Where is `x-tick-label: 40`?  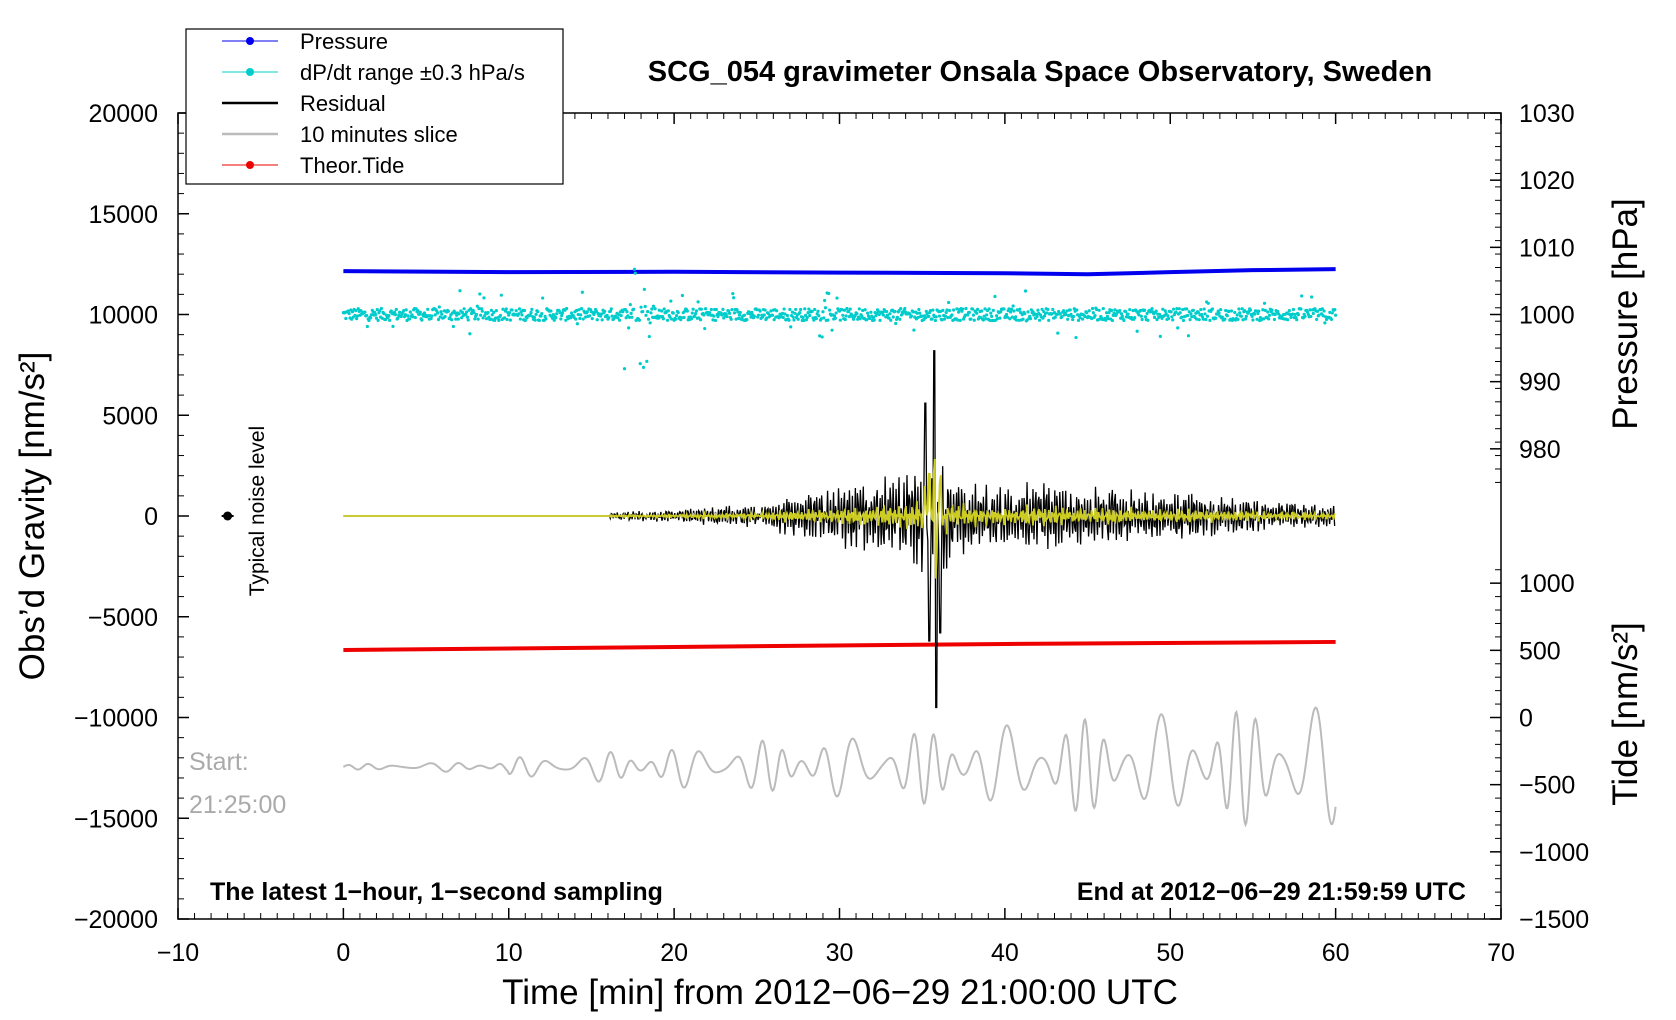 x-tick-label: 40 is located at coordinates (1005, 953).